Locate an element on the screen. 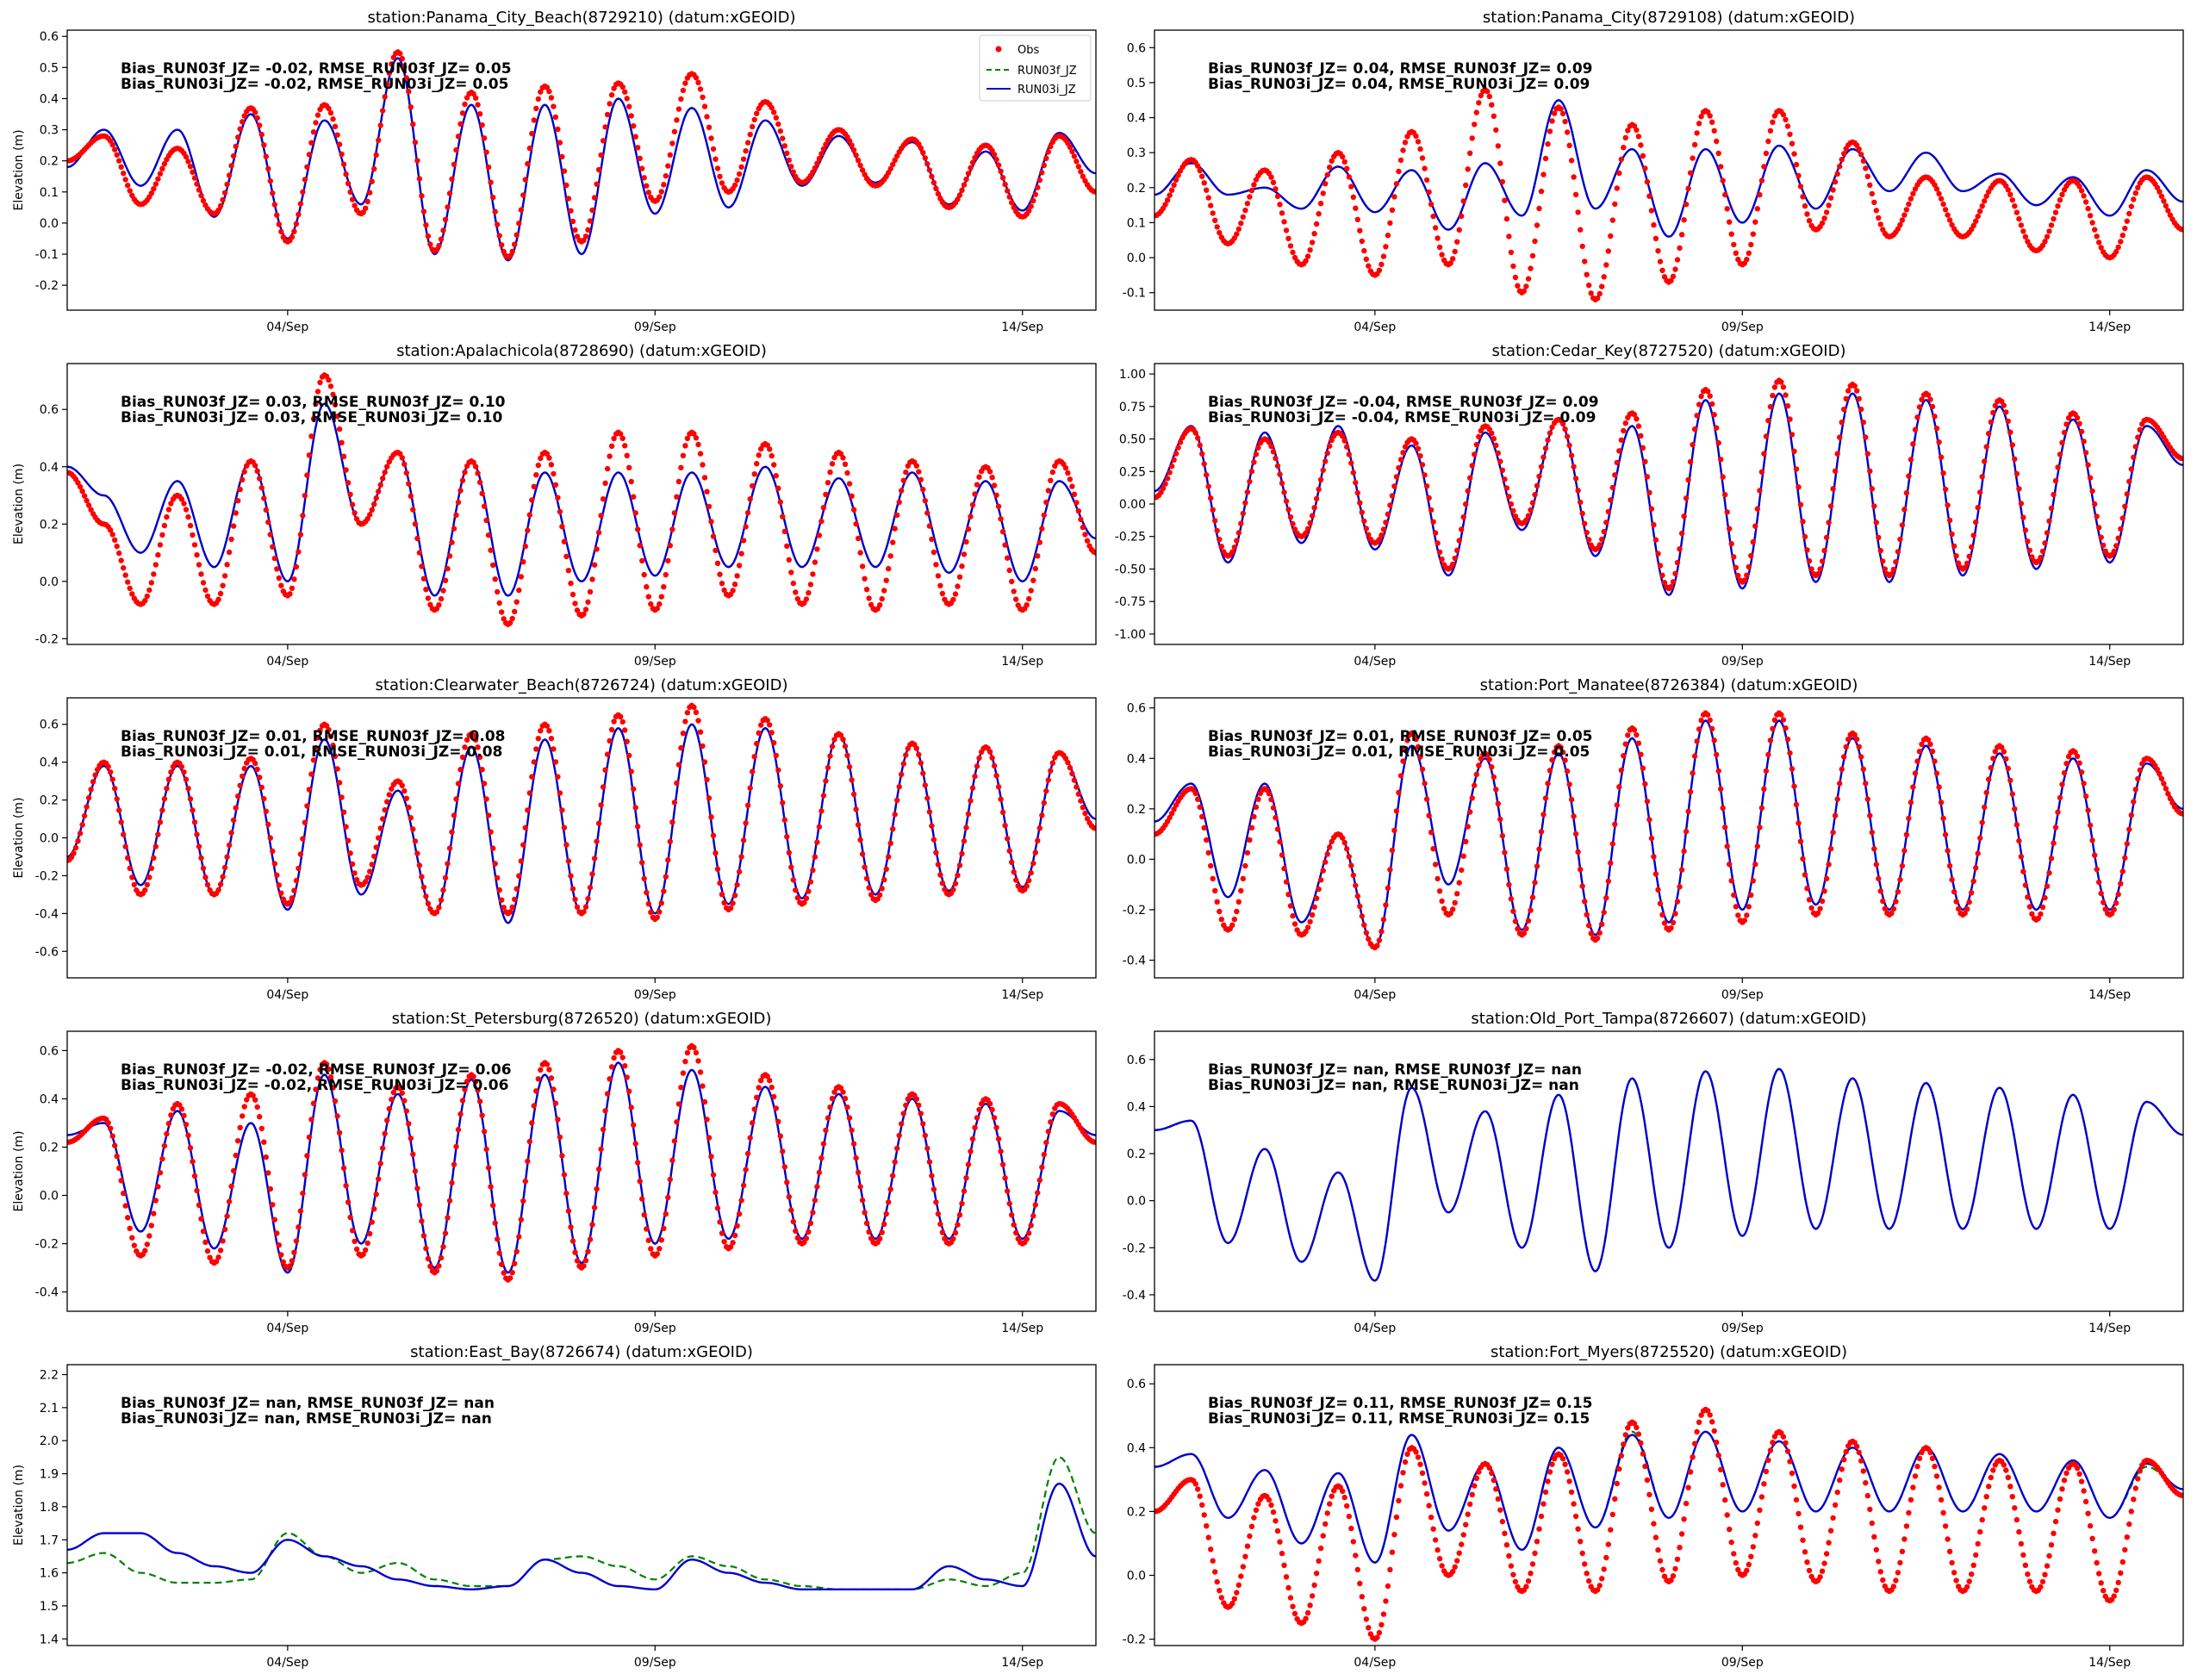  y-tick-label: -0.2 is located at coordinates (47, 876).